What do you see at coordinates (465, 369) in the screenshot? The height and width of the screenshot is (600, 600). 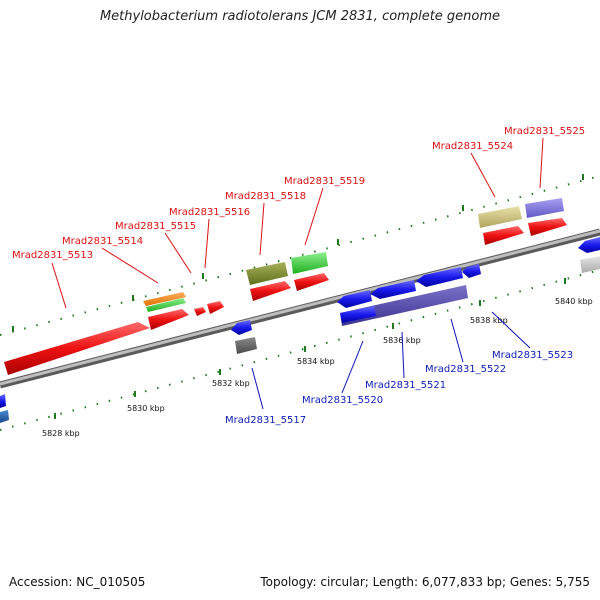 I see `gene-label: Mrad2831_5522` at bounding box center [465, 369].